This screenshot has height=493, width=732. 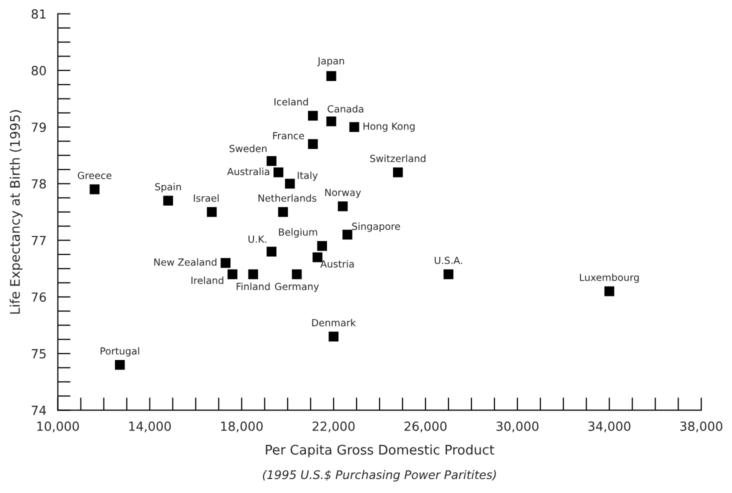 I want to click on y-tick-label: 80, so click(x=39, y=71).